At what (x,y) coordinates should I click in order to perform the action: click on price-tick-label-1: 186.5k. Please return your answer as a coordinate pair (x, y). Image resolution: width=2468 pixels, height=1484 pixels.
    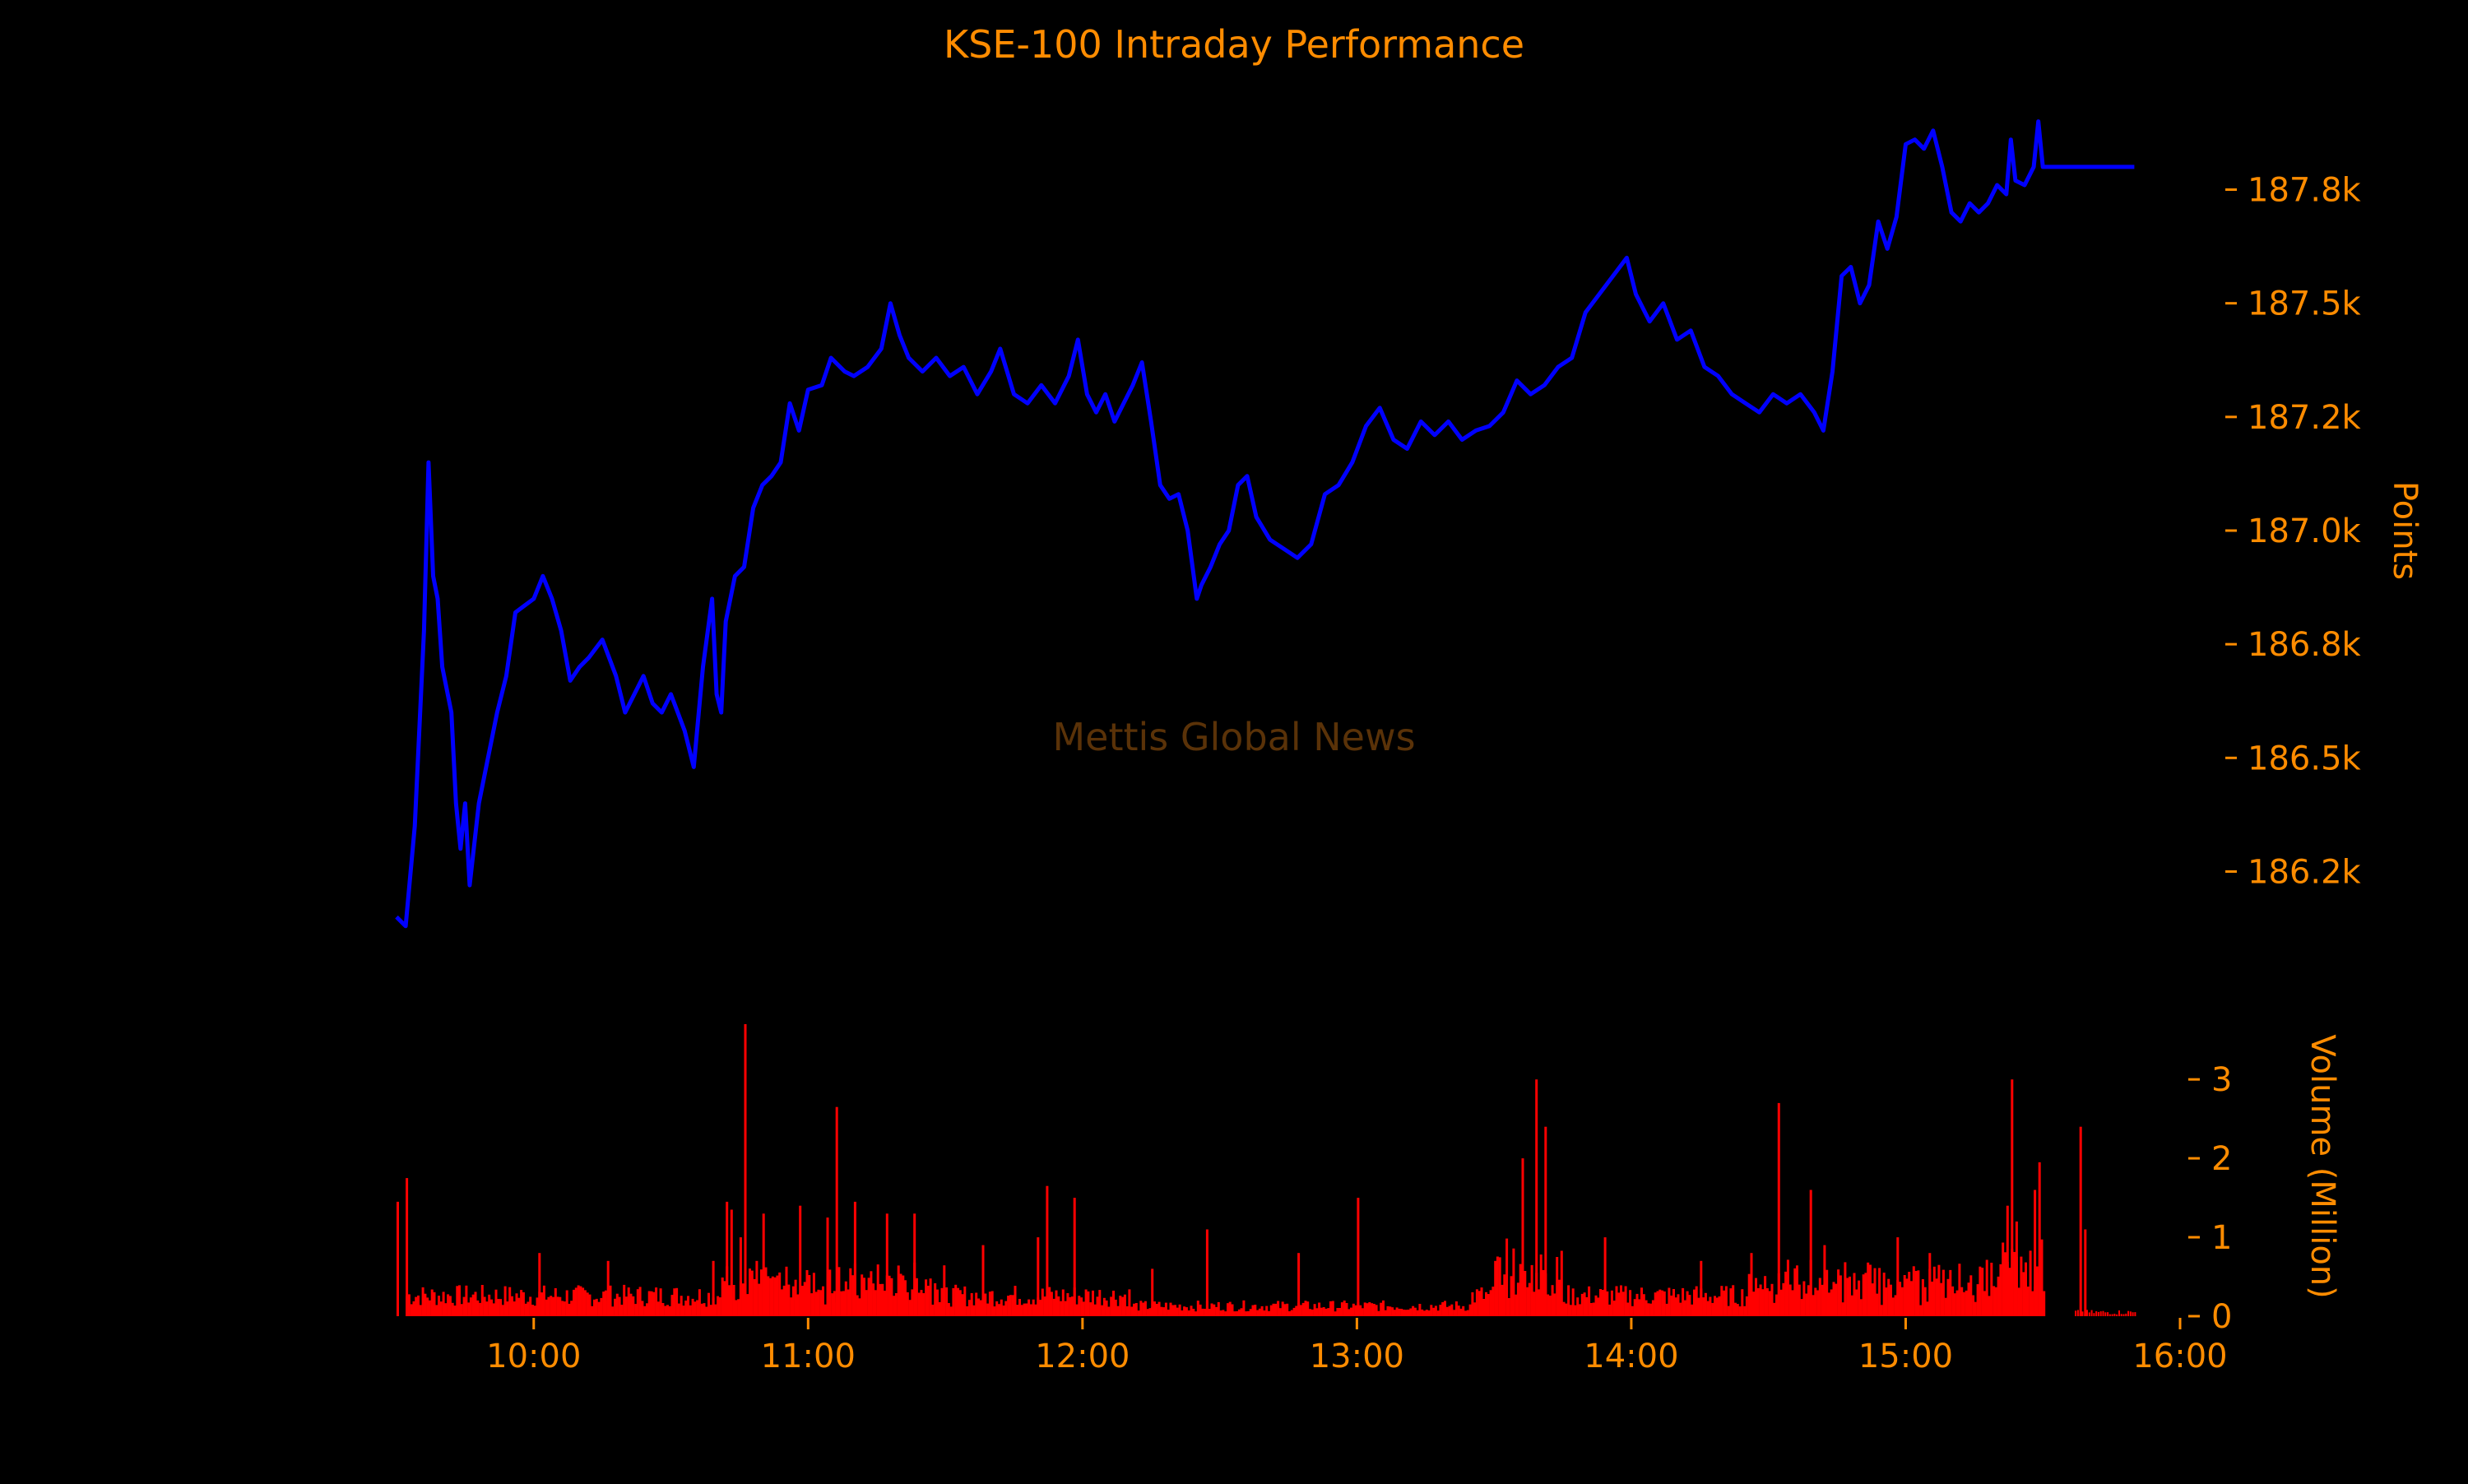
    Looking at the image, I should click on (2305, 758).